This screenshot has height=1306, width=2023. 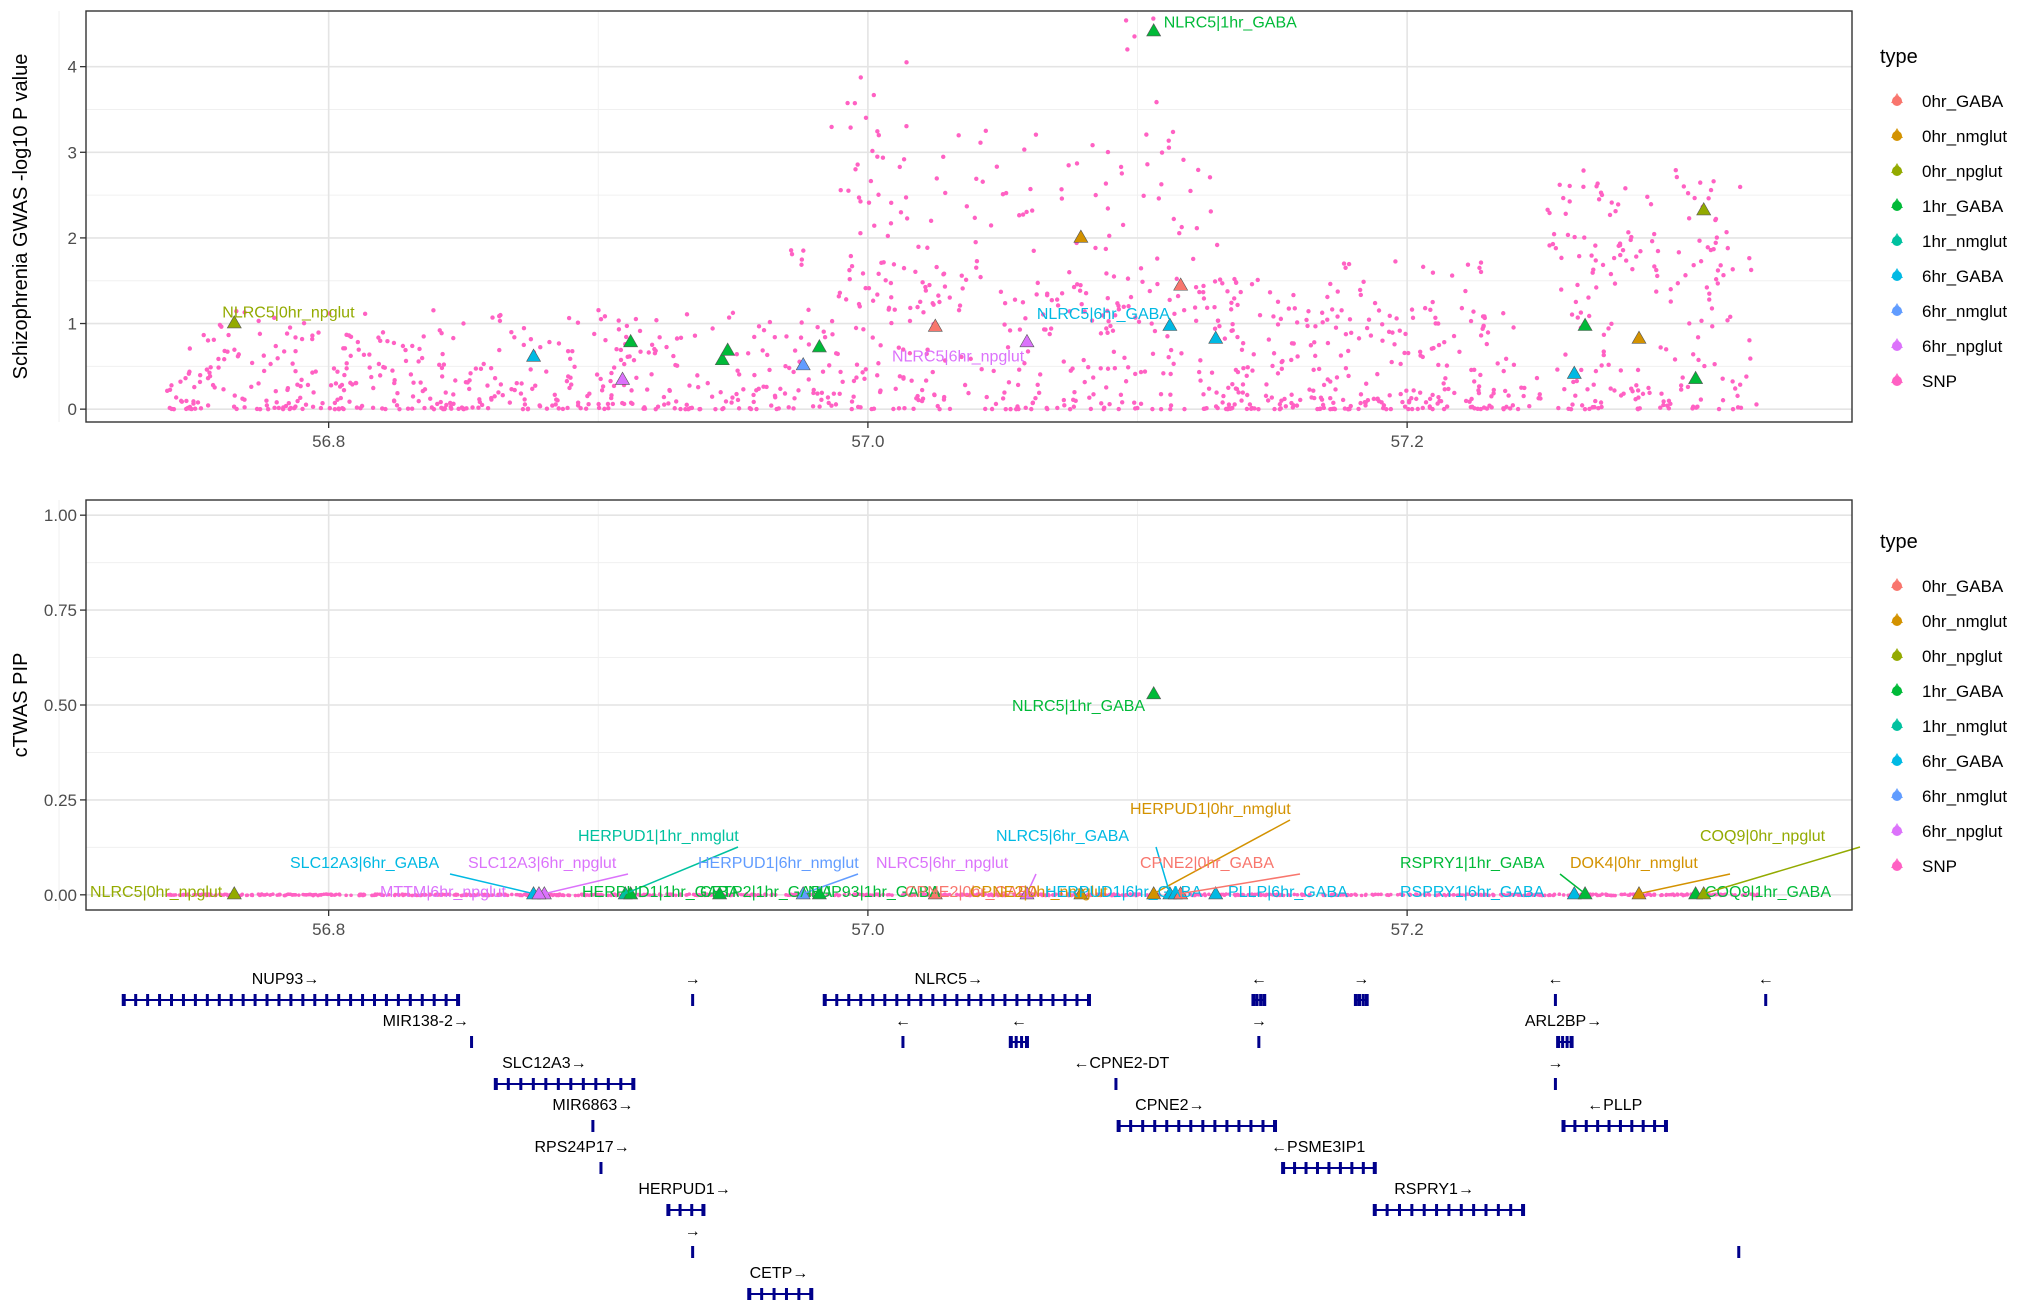 I want to click on gwas-gene-label: NLRC5|6hr_GABA, so click(x=1103, y=314).